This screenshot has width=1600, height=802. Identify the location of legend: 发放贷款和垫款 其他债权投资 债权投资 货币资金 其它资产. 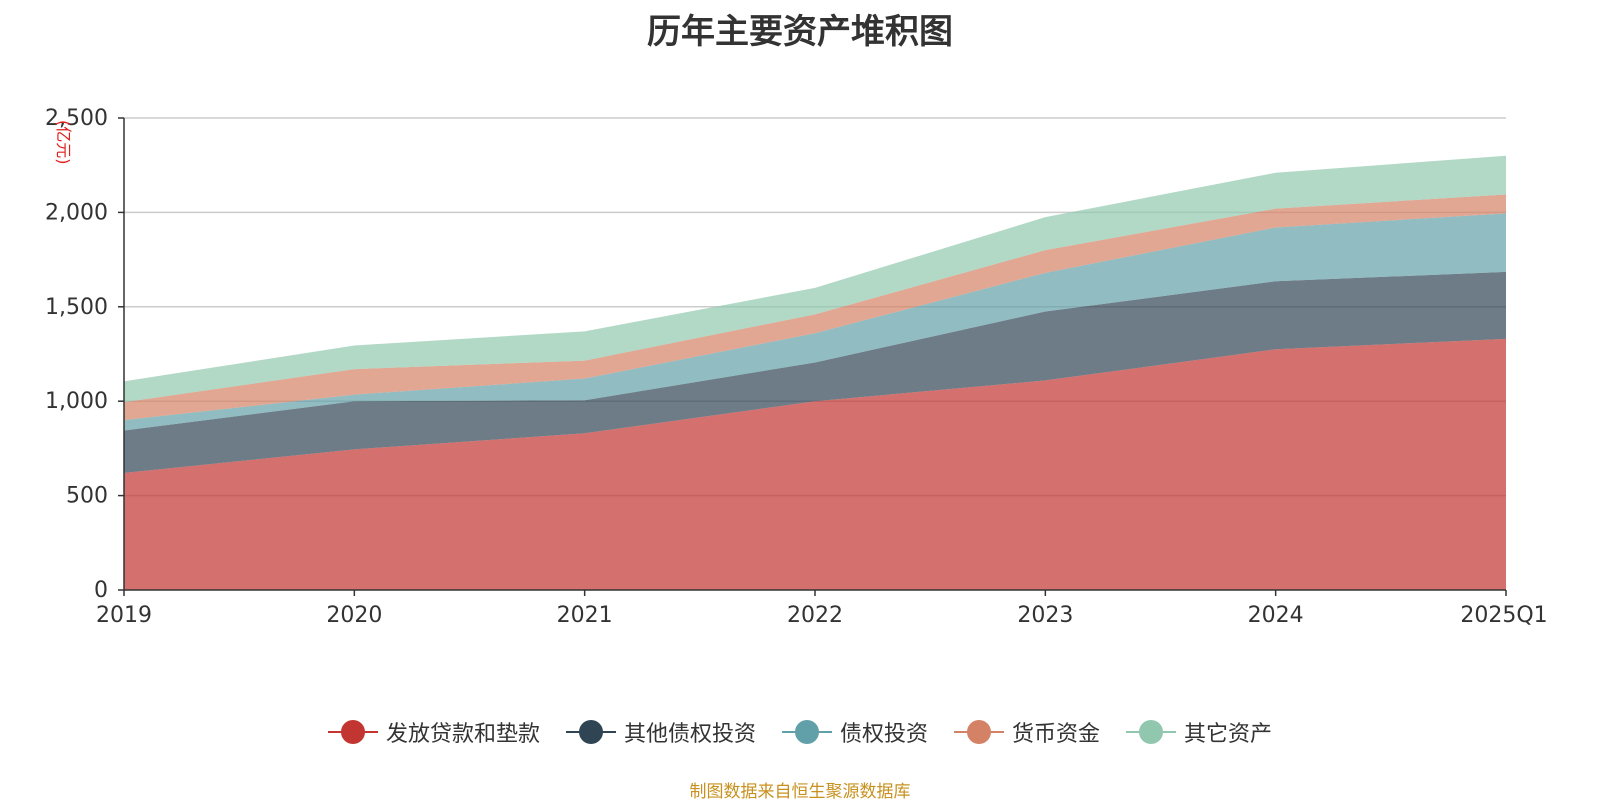
(800, 732).